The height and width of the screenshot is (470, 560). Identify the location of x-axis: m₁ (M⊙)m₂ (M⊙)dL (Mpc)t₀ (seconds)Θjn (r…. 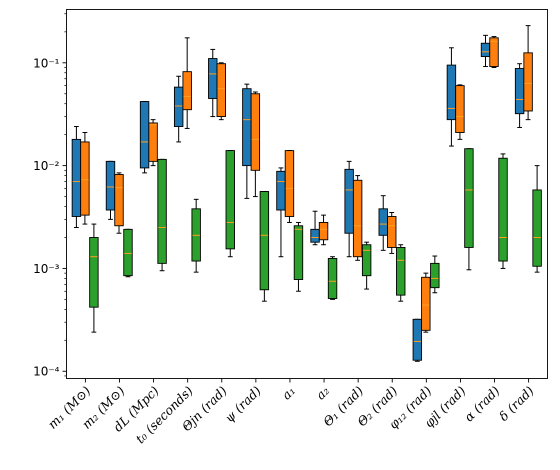
(291, 412).